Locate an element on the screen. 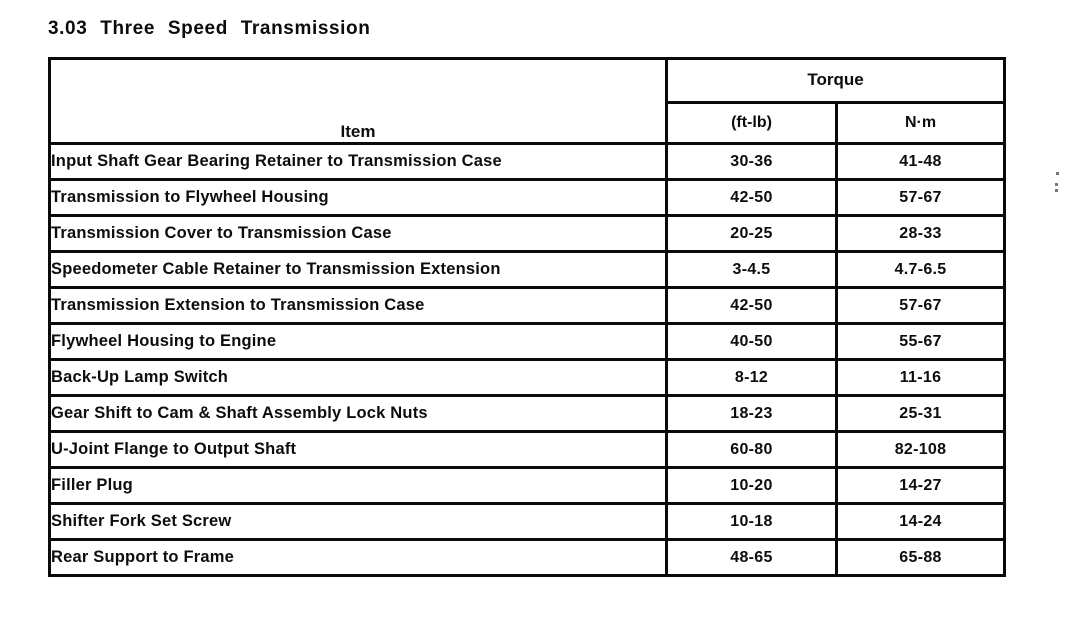 The height and width of the screenshot is (620, 1072). table-row: Back-Up Lamp Switch 8-12 11-16 is located at coordinates (527, 377).